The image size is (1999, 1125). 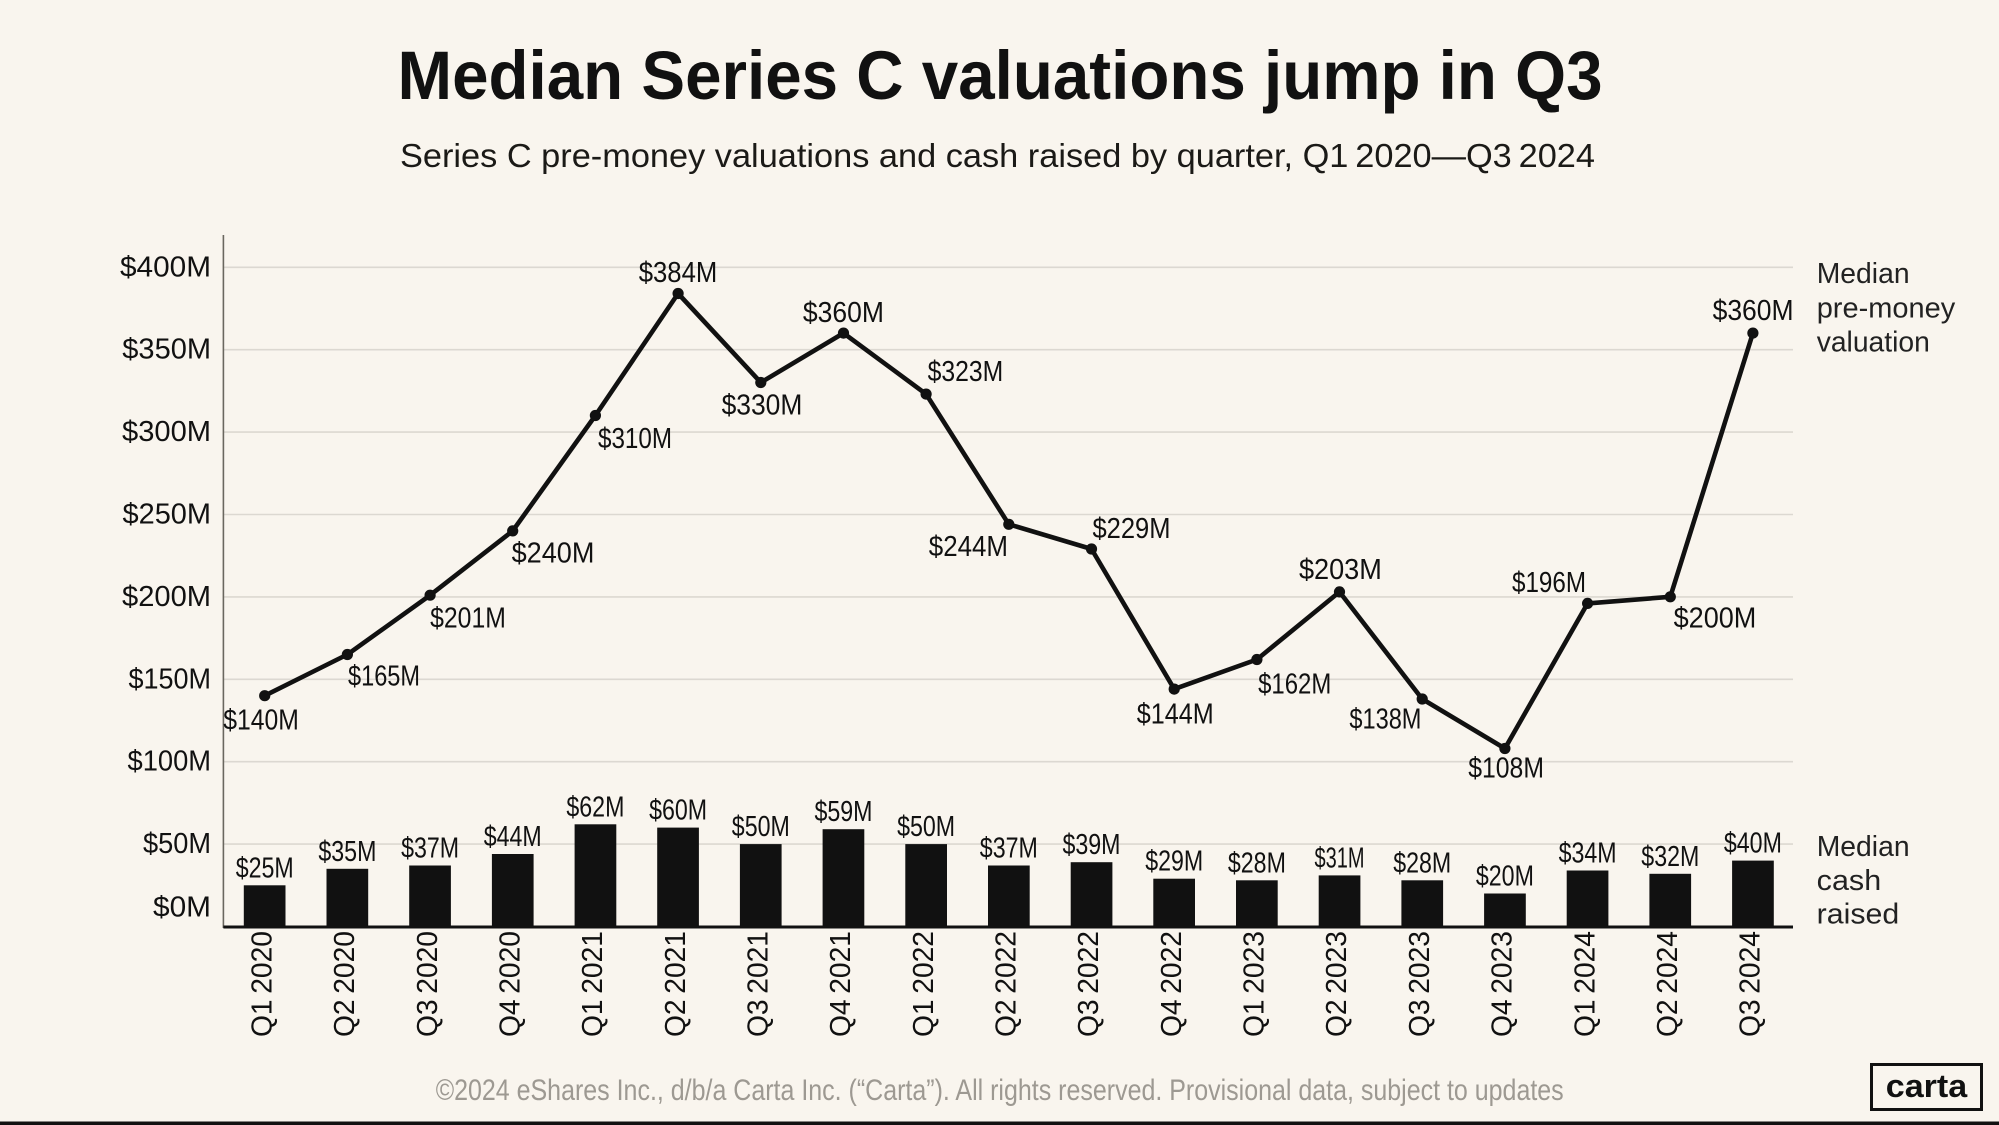 What do you see at coordinates (167, 515) in the screenshot?
I see `svg-text: $250M` at bounding box center [167, 515].